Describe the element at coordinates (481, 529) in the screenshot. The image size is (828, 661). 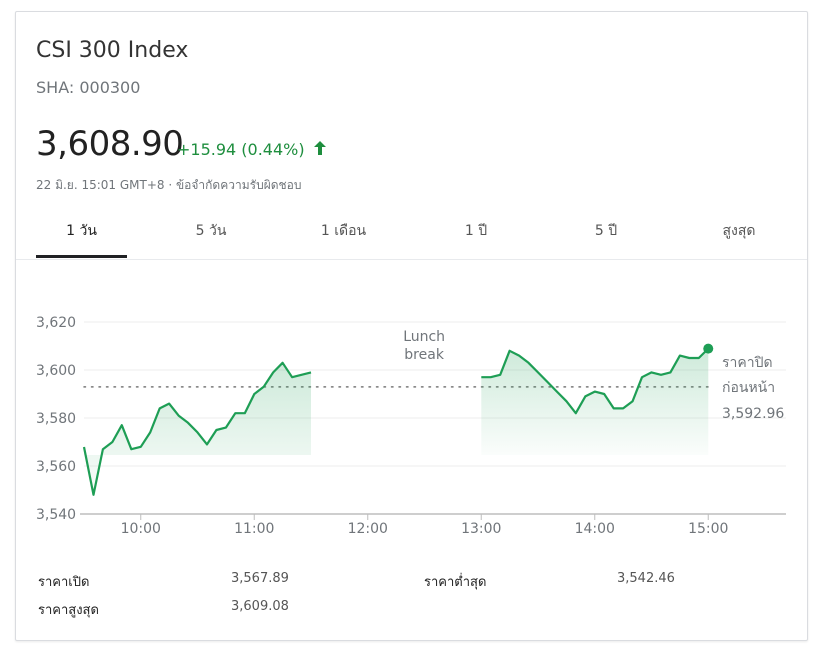
I see `x-tick-label: 13:00` at that location.